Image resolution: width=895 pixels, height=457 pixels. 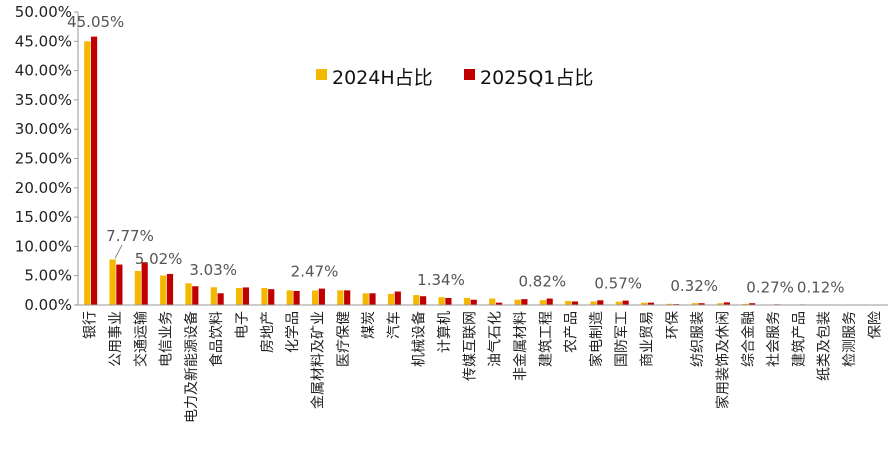 What do you see at coordinates (268, 332) in the screenshot?
I see `x-tick-label: 房地产` at bounding box center [268, 332].